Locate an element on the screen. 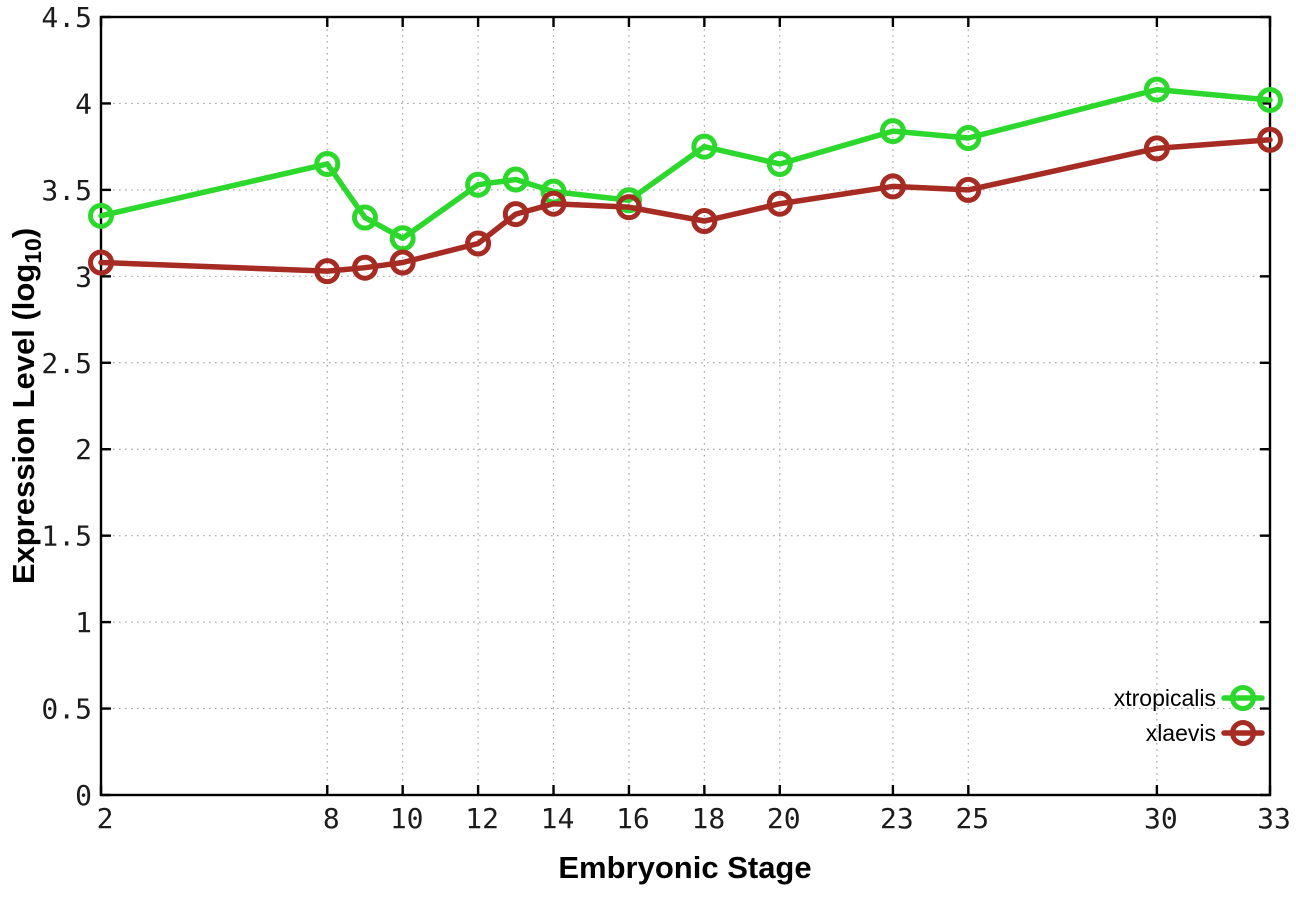  x-tick-label: 10 is located at coordinates (407, 818).